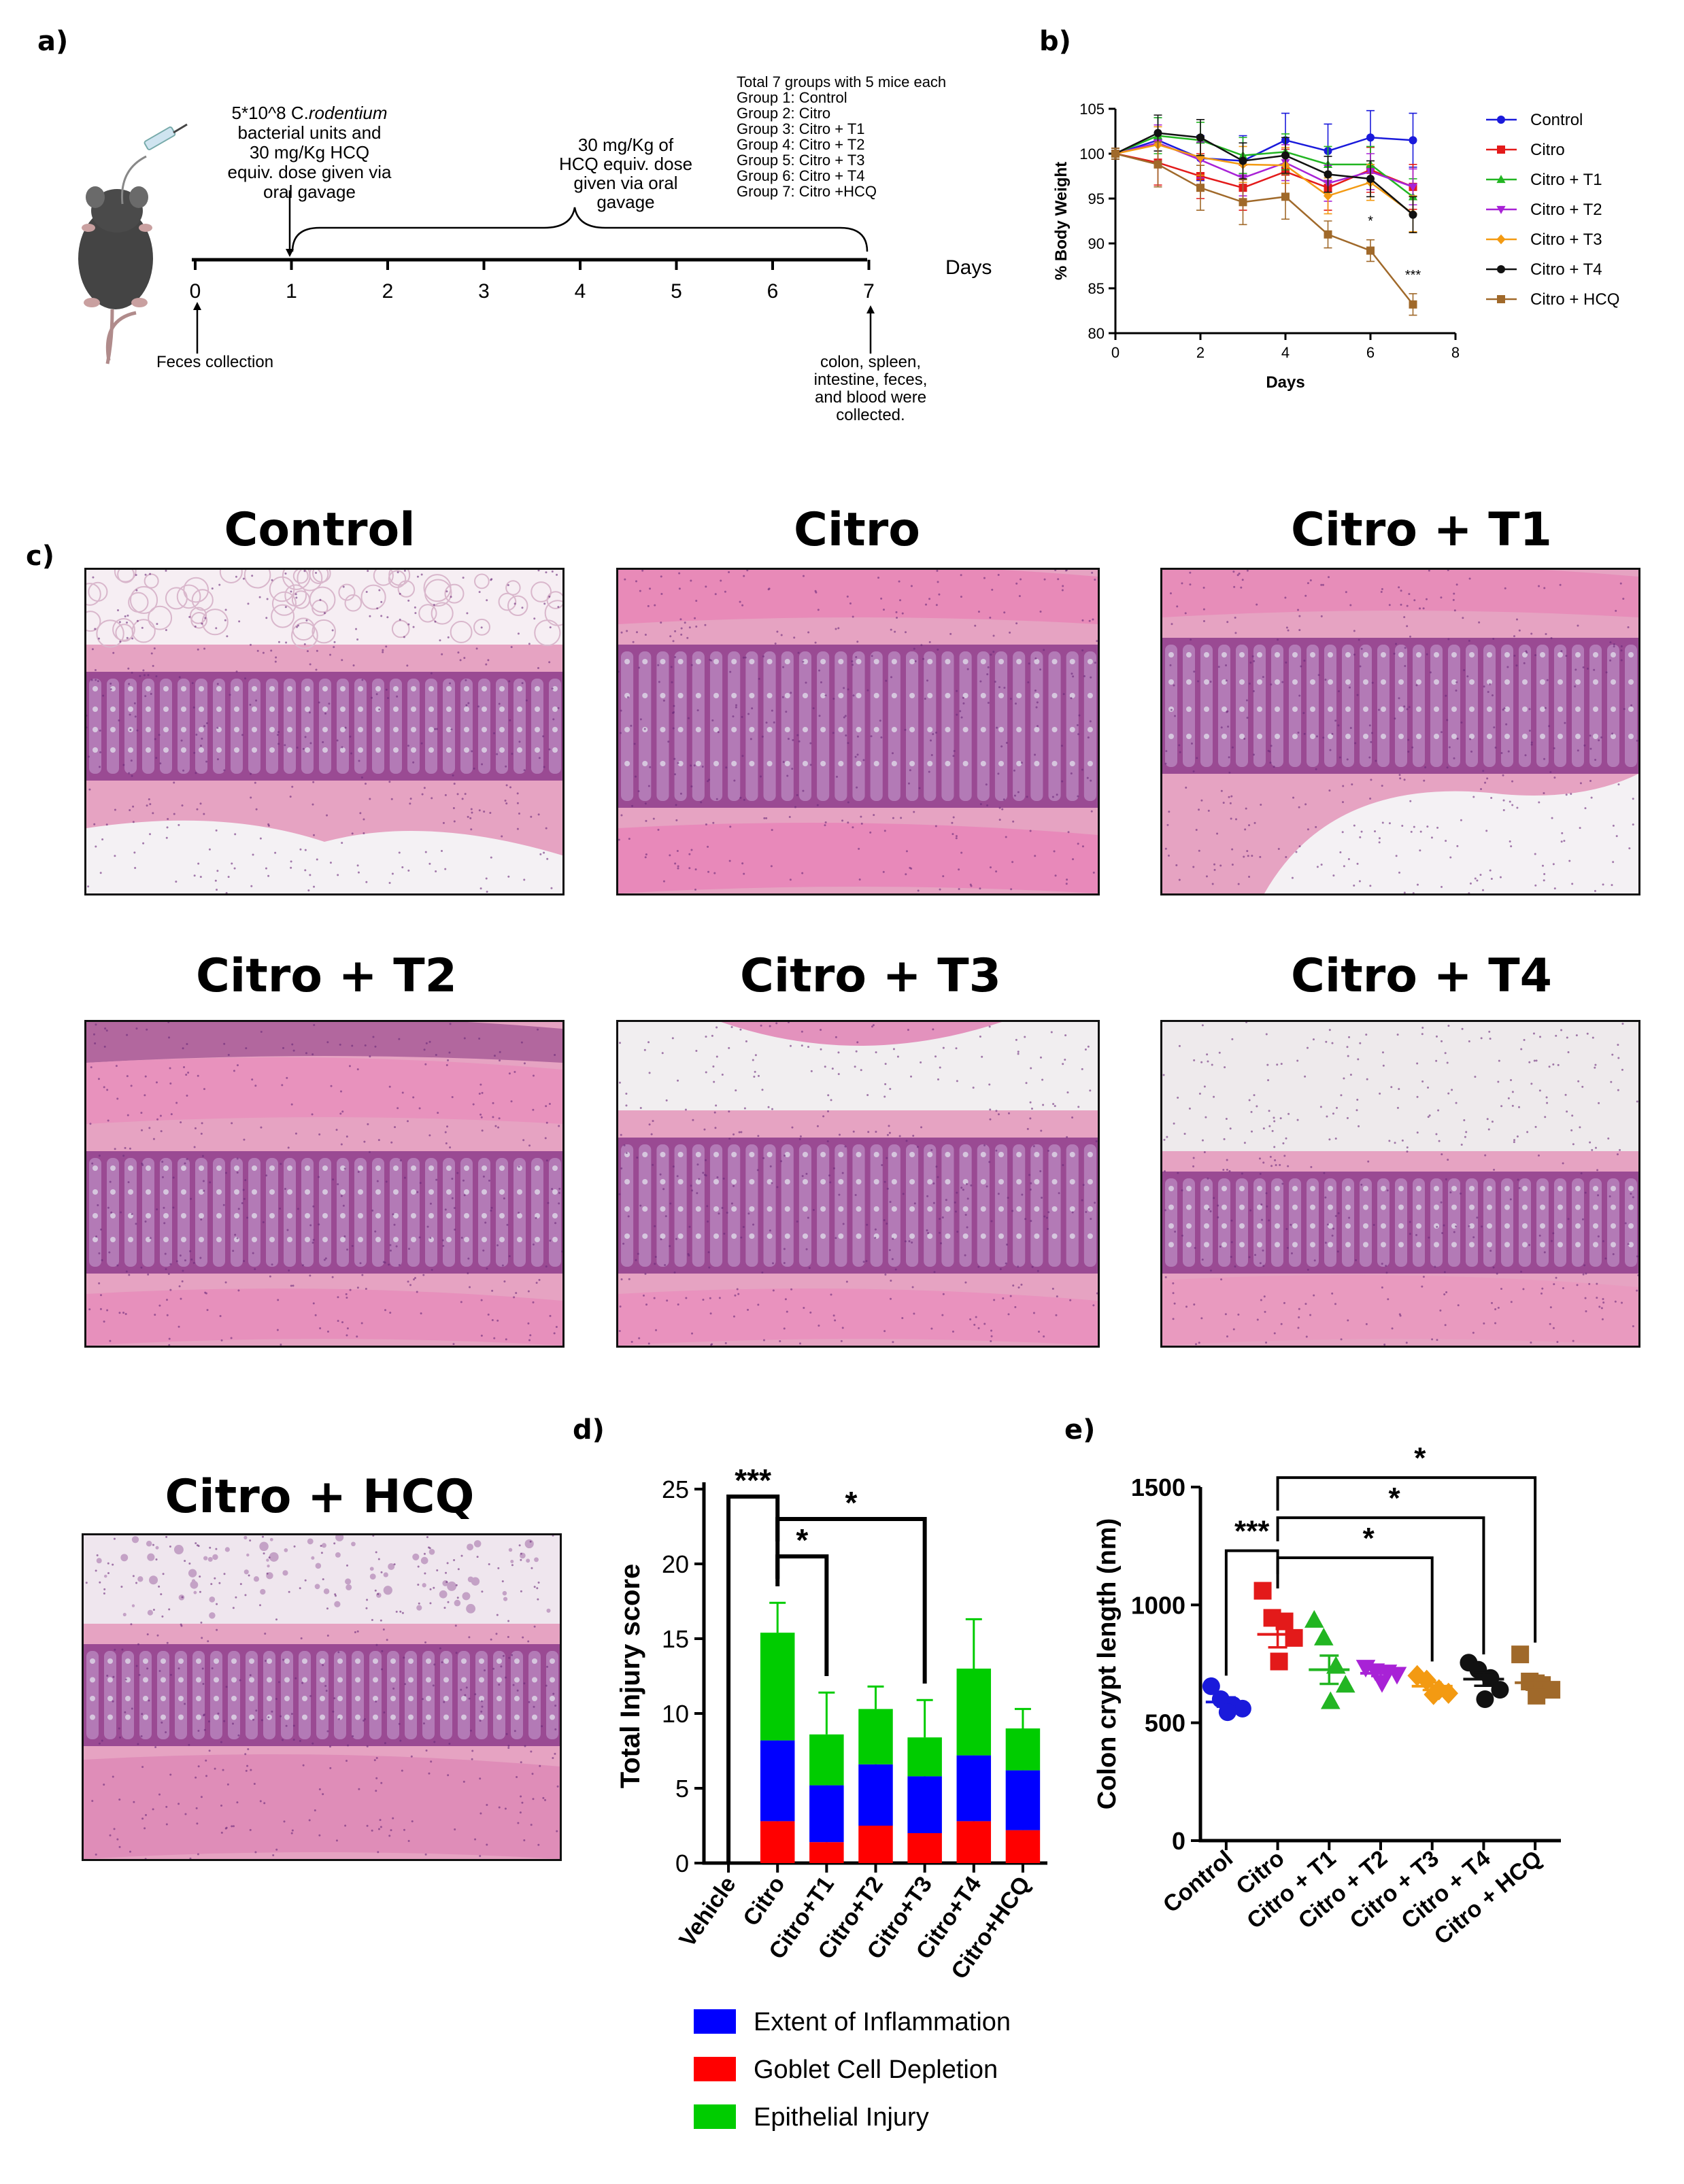 This screenshot has height=2184, width=1684. I want to click on feces-collection-text: Feces collection, so click(214, 362).